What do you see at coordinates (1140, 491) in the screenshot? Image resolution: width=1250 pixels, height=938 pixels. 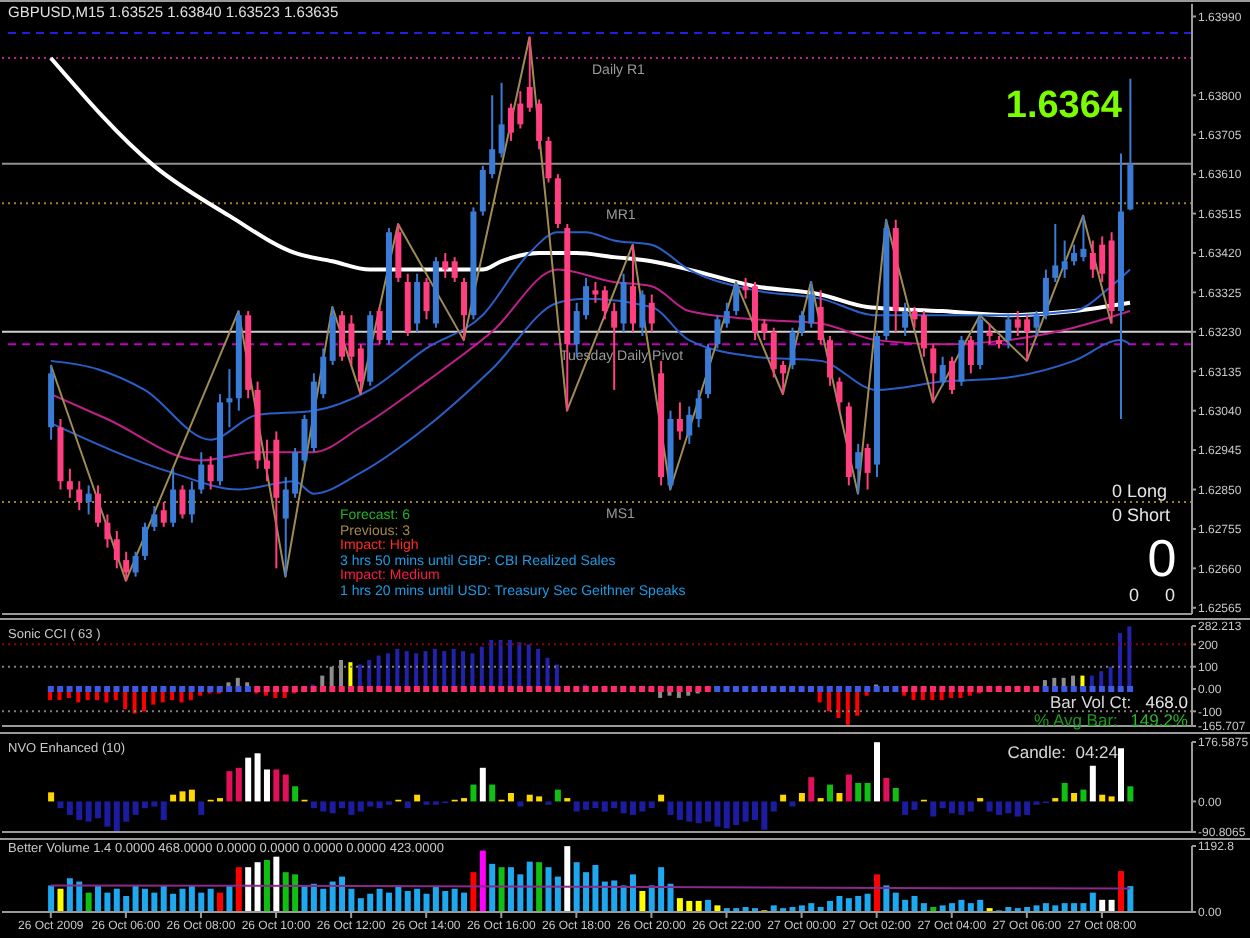 I see `annotation: 0 Long` at bounding box center [1140, 491].